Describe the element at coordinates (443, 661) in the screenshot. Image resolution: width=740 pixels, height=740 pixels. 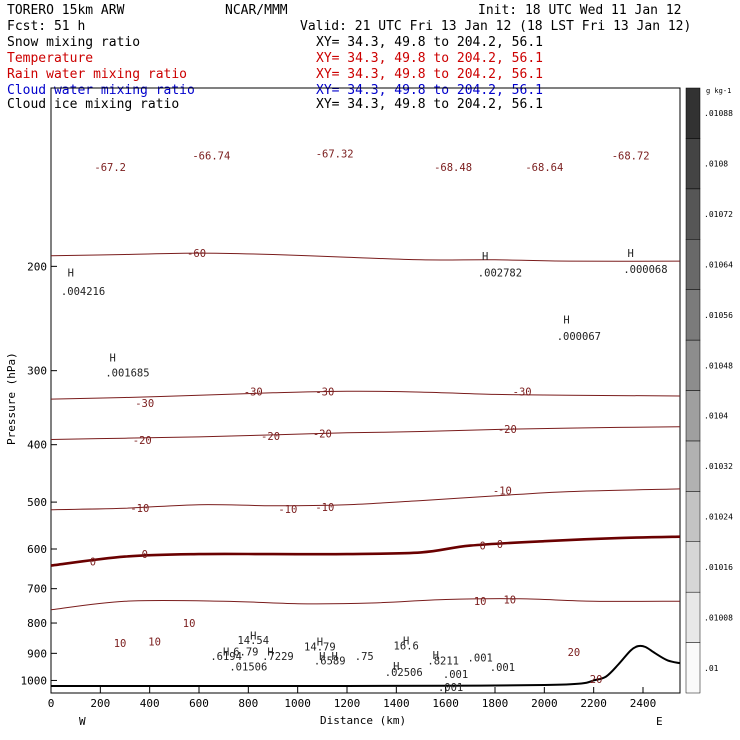
I see `maximum-label: .8211` at that location.